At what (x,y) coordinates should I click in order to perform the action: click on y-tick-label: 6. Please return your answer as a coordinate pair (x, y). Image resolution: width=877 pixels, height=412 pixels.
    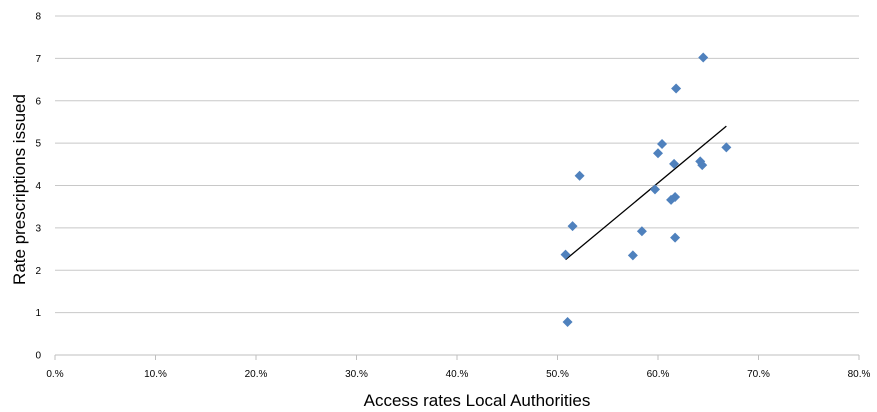
    Looking at the image, I should click on (38, 101).